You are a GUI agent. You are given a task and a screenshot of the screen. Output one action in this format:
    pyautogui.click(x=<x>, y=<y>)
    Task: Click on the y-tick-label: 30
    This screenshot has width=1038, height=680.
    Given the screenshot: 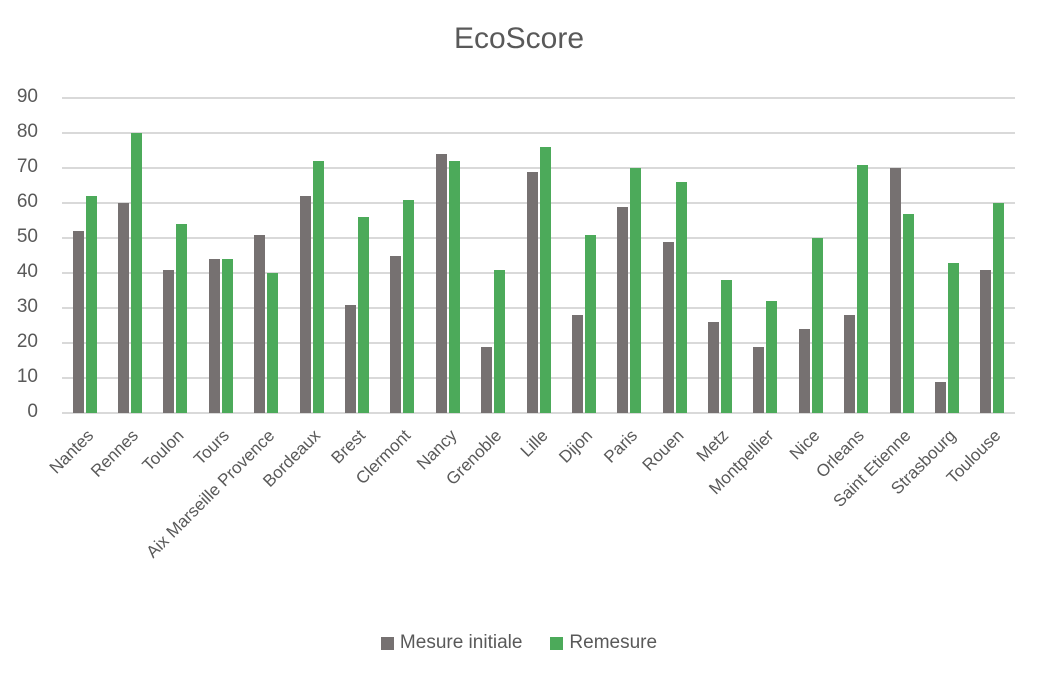 What is the action you would take?
    pyautogui.click(x=27, y=306)
    